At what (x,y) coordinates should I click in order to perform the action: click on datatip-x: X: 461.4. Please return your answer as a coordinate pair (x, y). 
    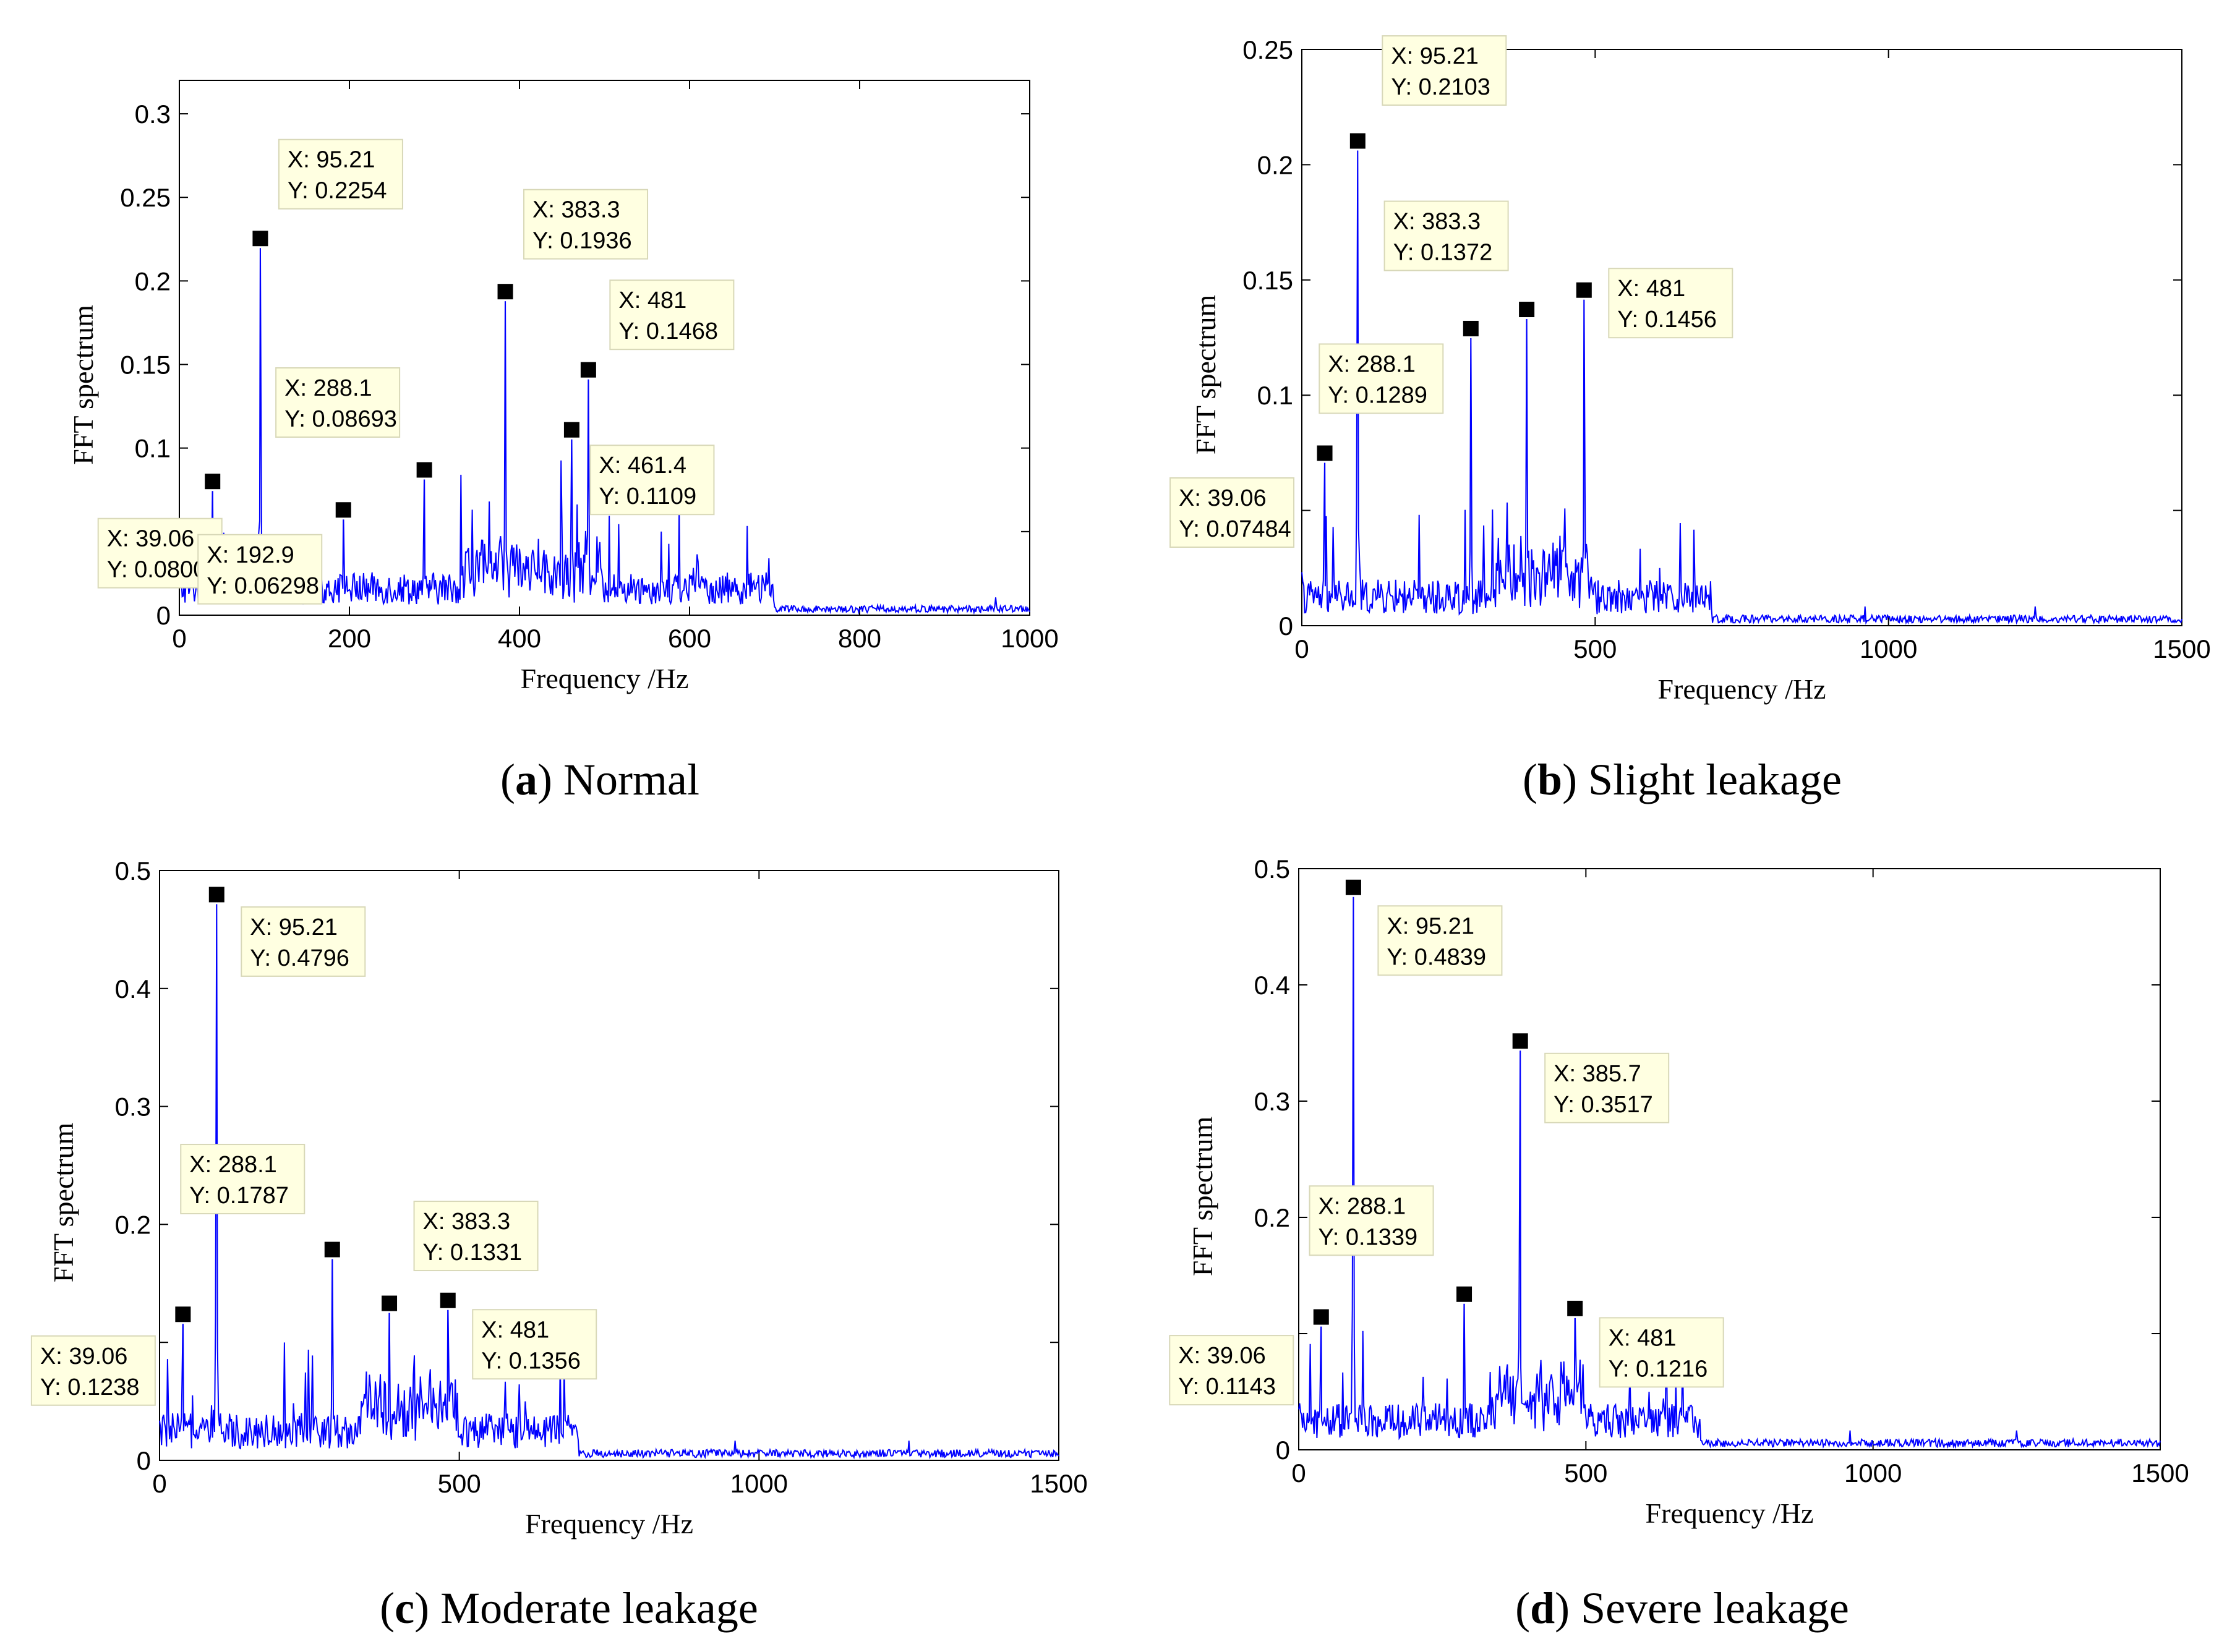
    Looking at the image, I should click on (642, 466).